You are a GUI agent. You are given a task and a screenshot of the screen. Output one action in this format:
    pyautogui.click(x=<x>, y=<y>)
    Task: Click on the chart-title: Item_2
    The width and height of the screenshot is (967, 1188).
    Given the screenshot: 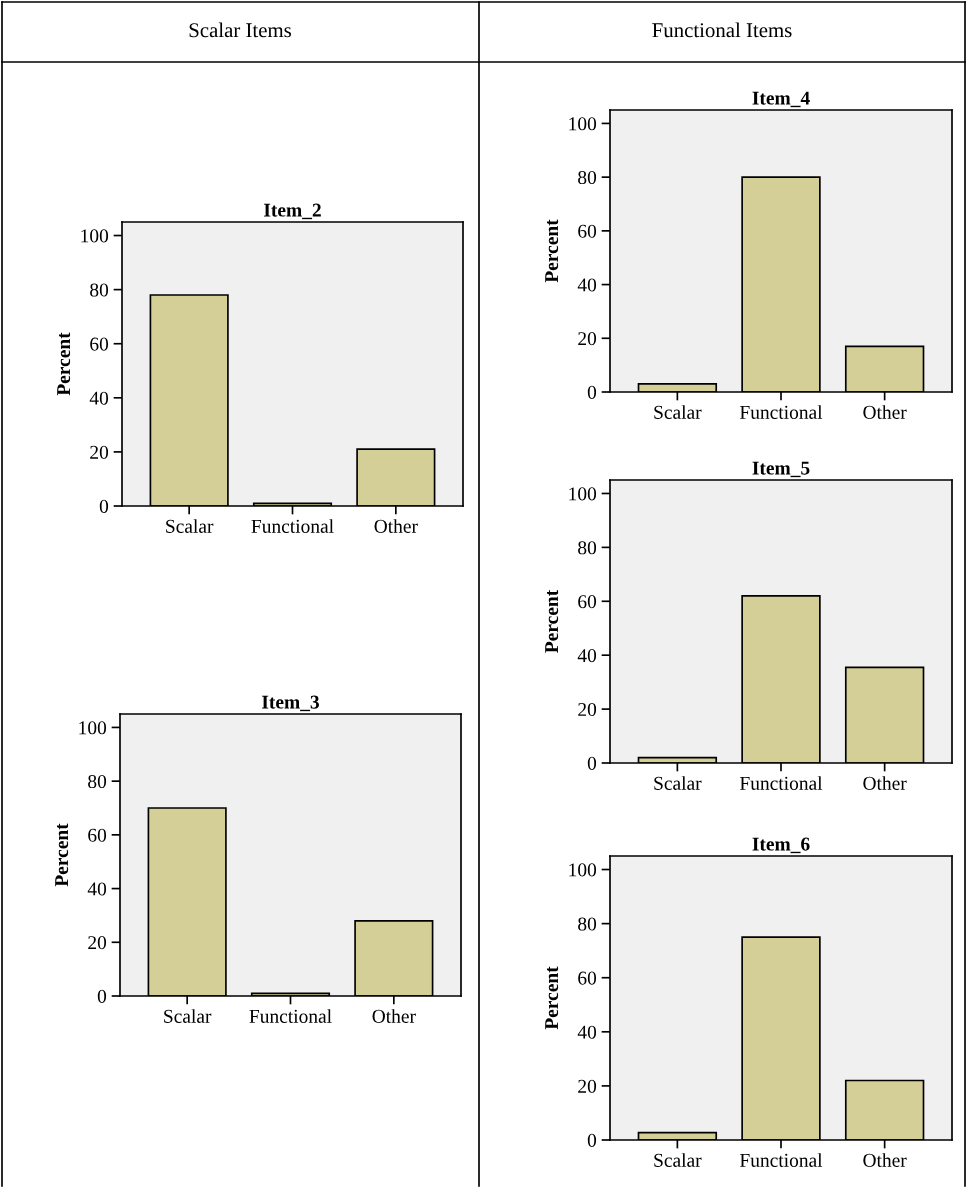 What is the action you would take?
    pyautogui.click(x=292, y=211)
    